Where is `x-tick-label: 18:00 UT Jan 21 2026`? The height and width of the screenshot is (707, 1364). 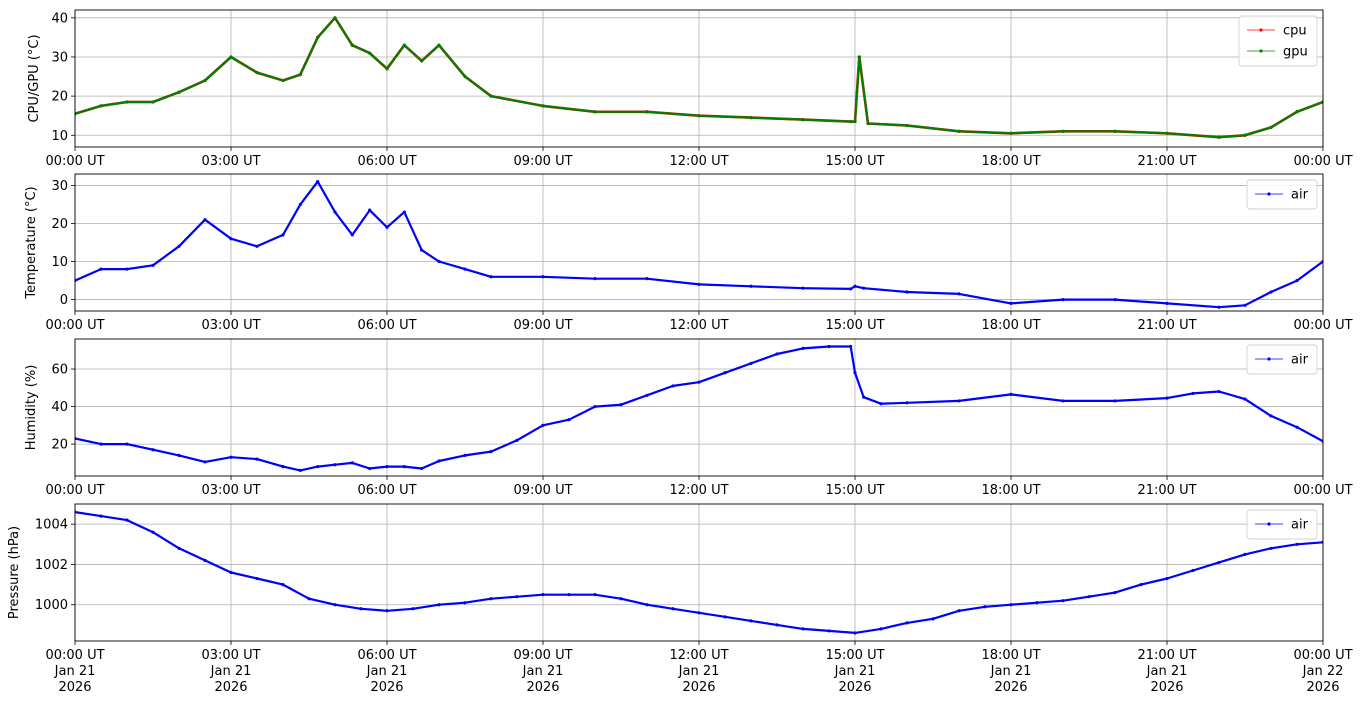 x-tick-label: 18:00 UT Jan 21 2026 is located at coordinates (1010, 671).